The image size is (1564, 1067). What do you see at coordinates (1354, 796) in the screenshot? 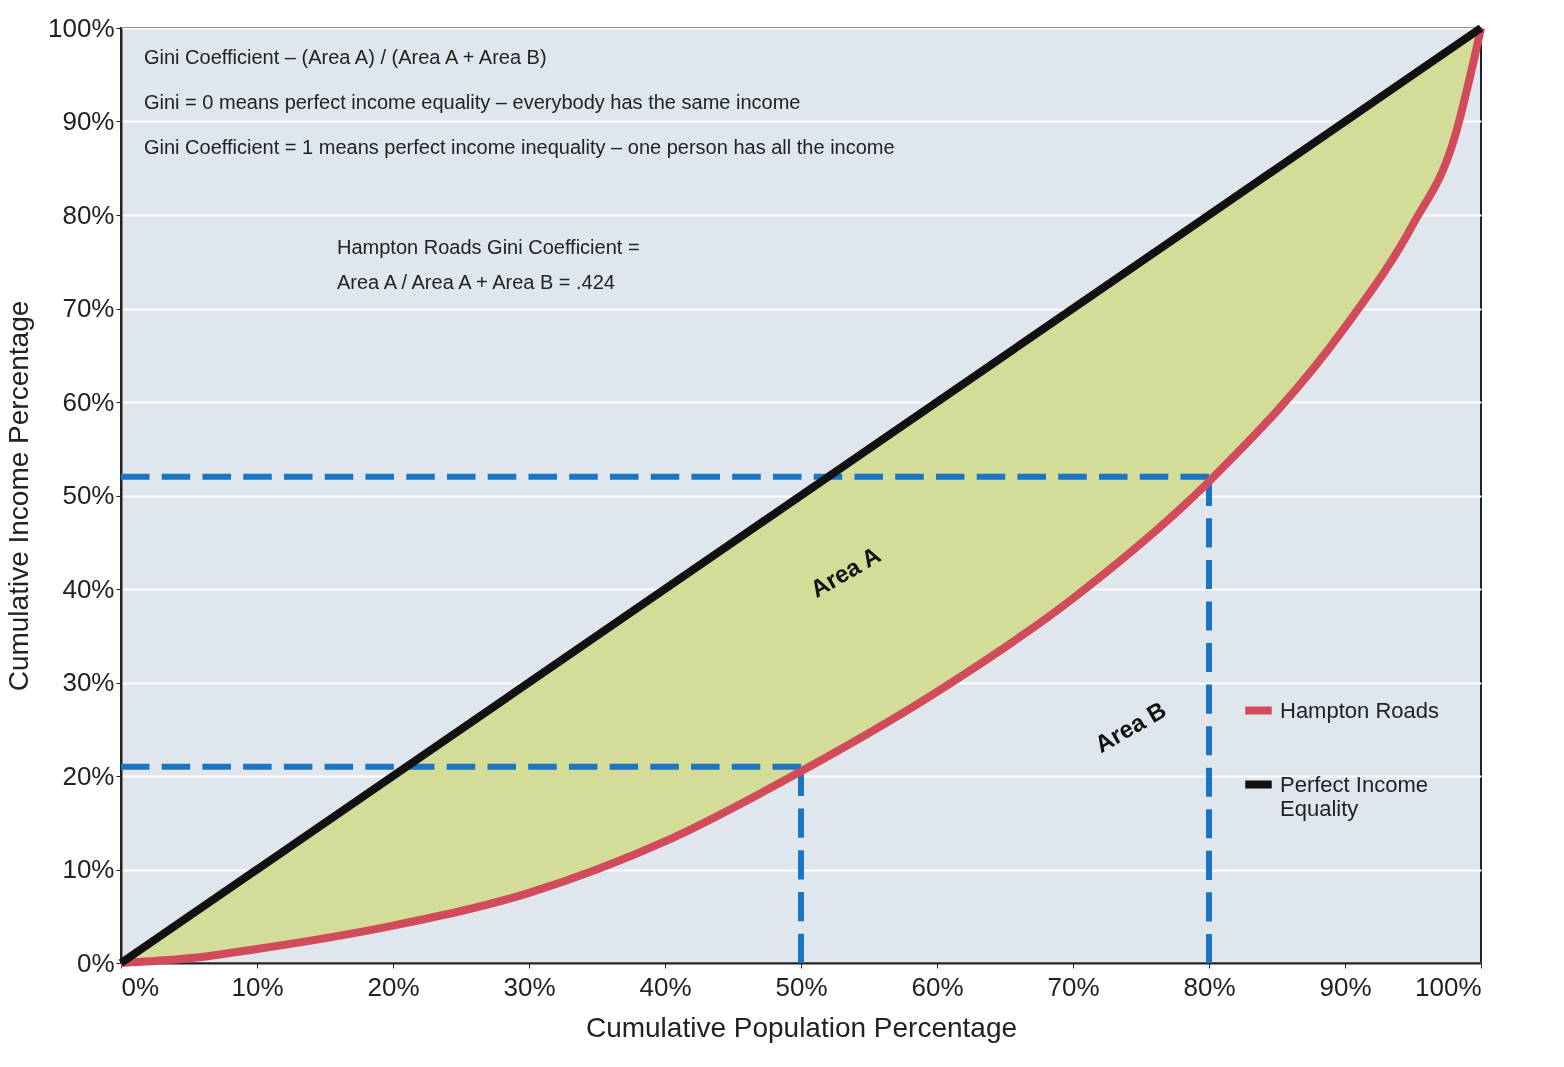
I see `legend-label: Perfect Income Equality` at bounding box center [1354, 796].